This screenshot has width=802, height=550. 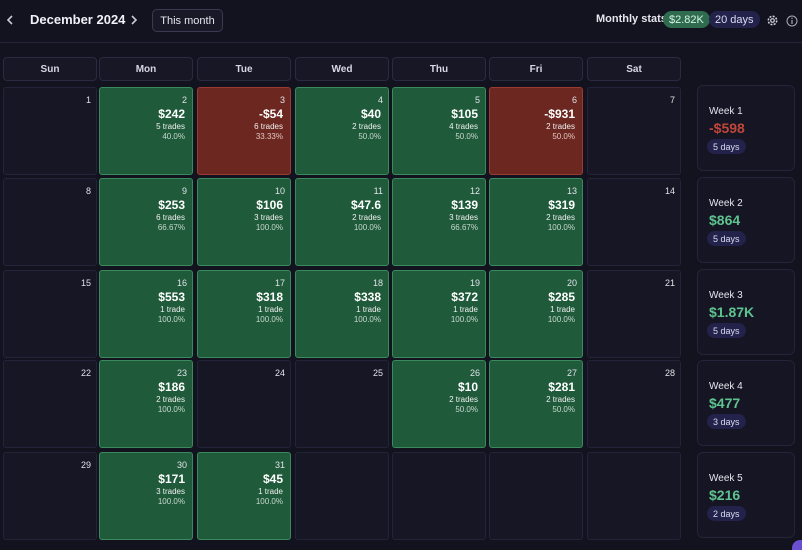 What do you see at coordinates (634, 314) in the screenshot?
I see `calendar-day-cell: 21` at bounding box center [634, 314].